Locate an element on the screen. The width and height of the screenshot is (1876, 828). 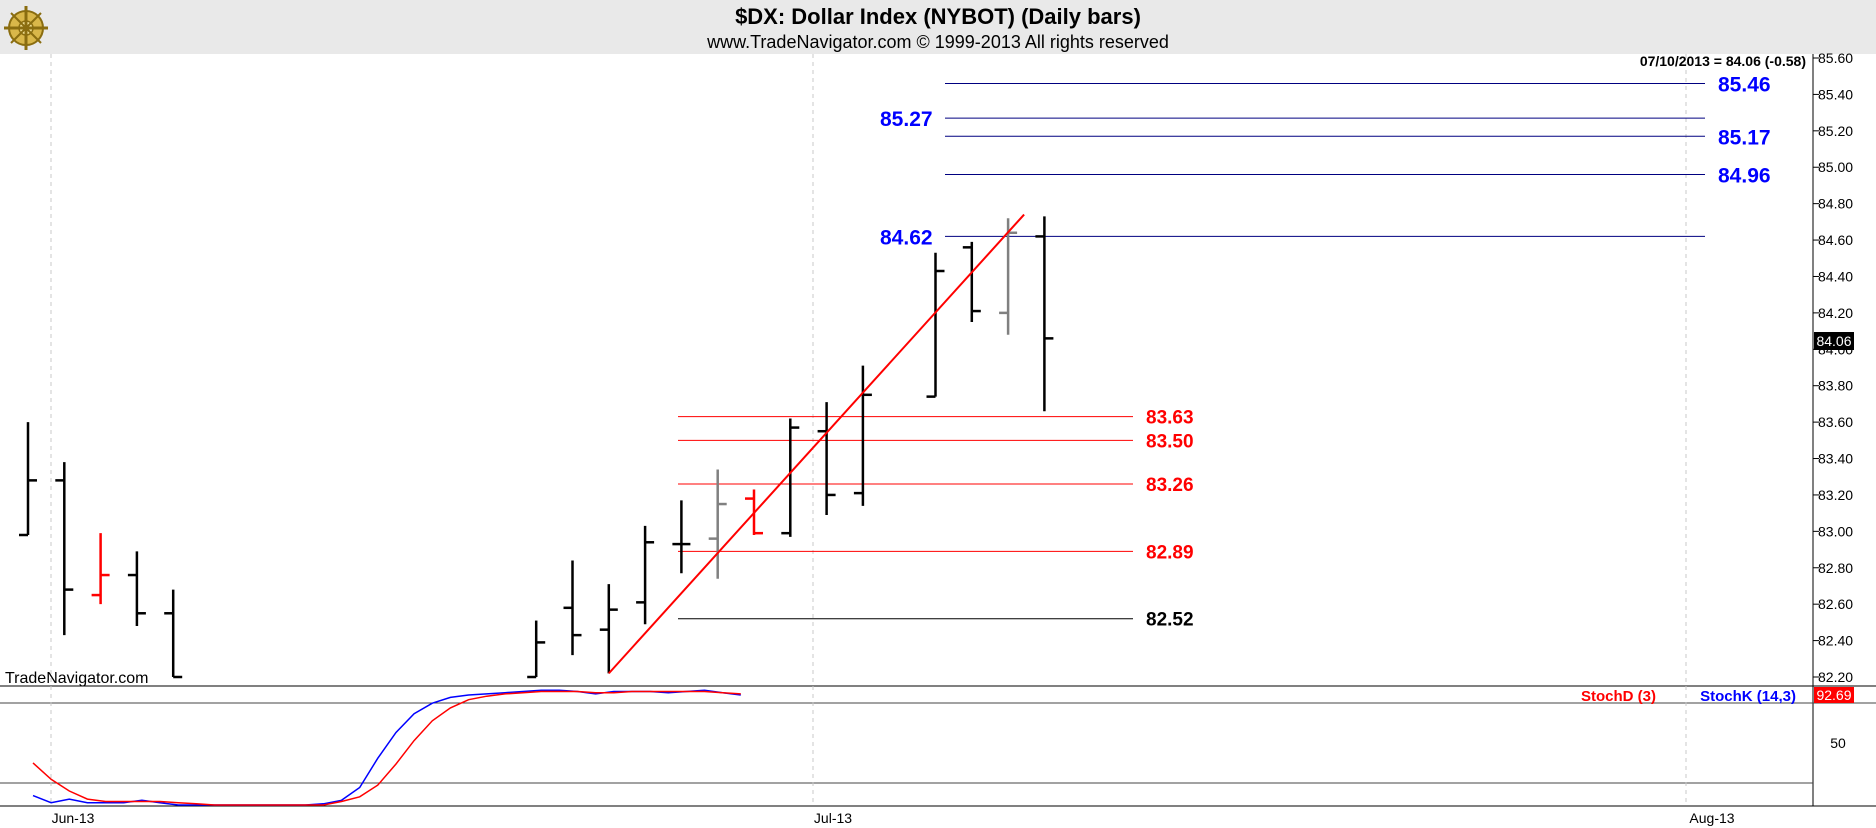
y-tick-label: 82.20 is located at coordinates (1835, 677).